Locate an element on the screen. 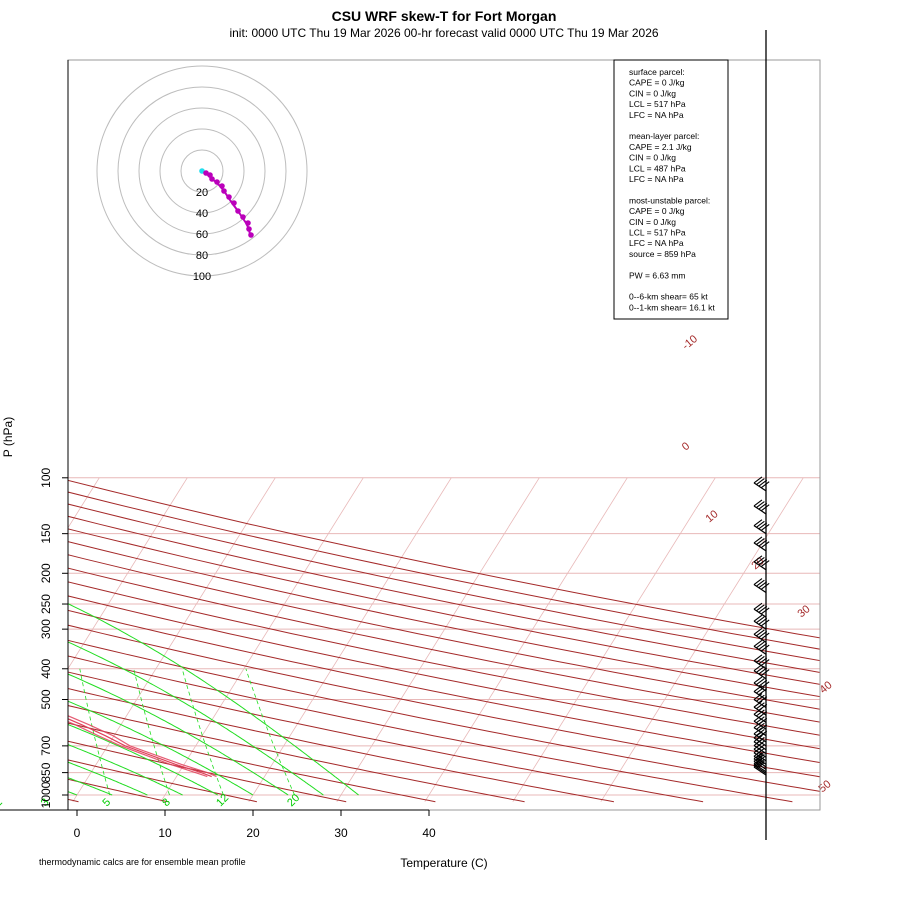 The width and height of the screenshot is (900, 900). x-tick-label: 0 is located at coordinates (77, 833).